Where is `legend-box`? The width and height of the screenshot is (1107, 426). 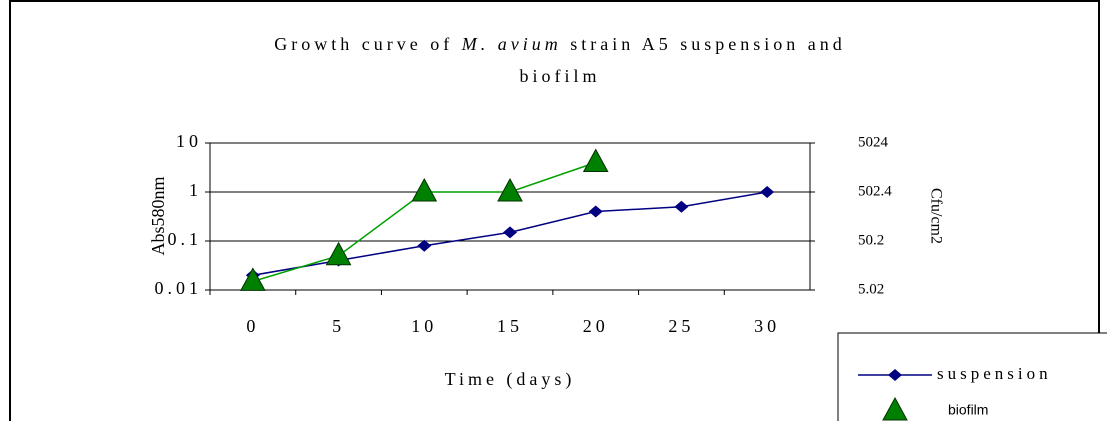
legend-box is located at coordinates (972, 379).